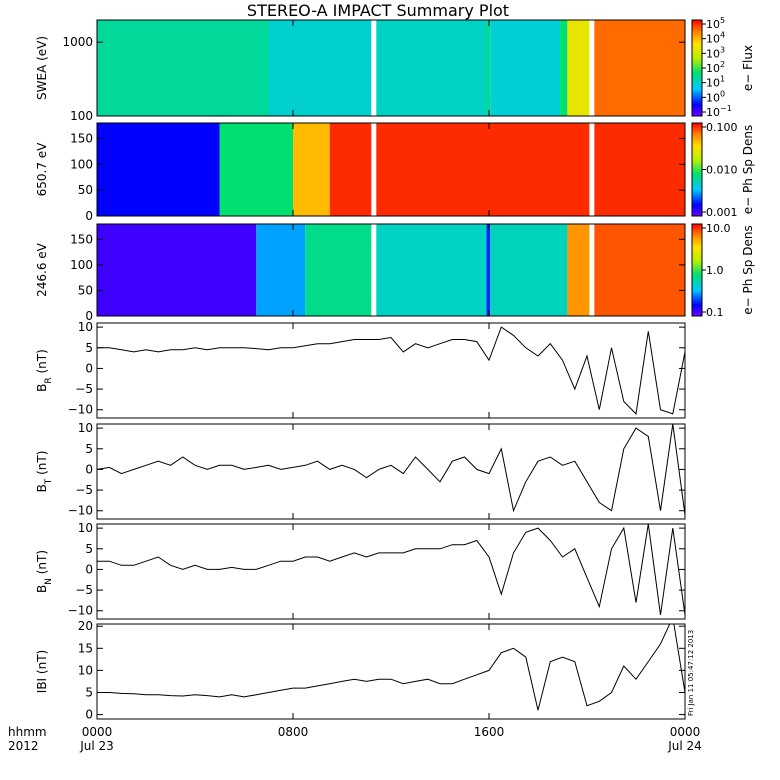 This screenshot has width=780, height=780. I want to click on y-axis-label-sub: T, so click(49, 481).